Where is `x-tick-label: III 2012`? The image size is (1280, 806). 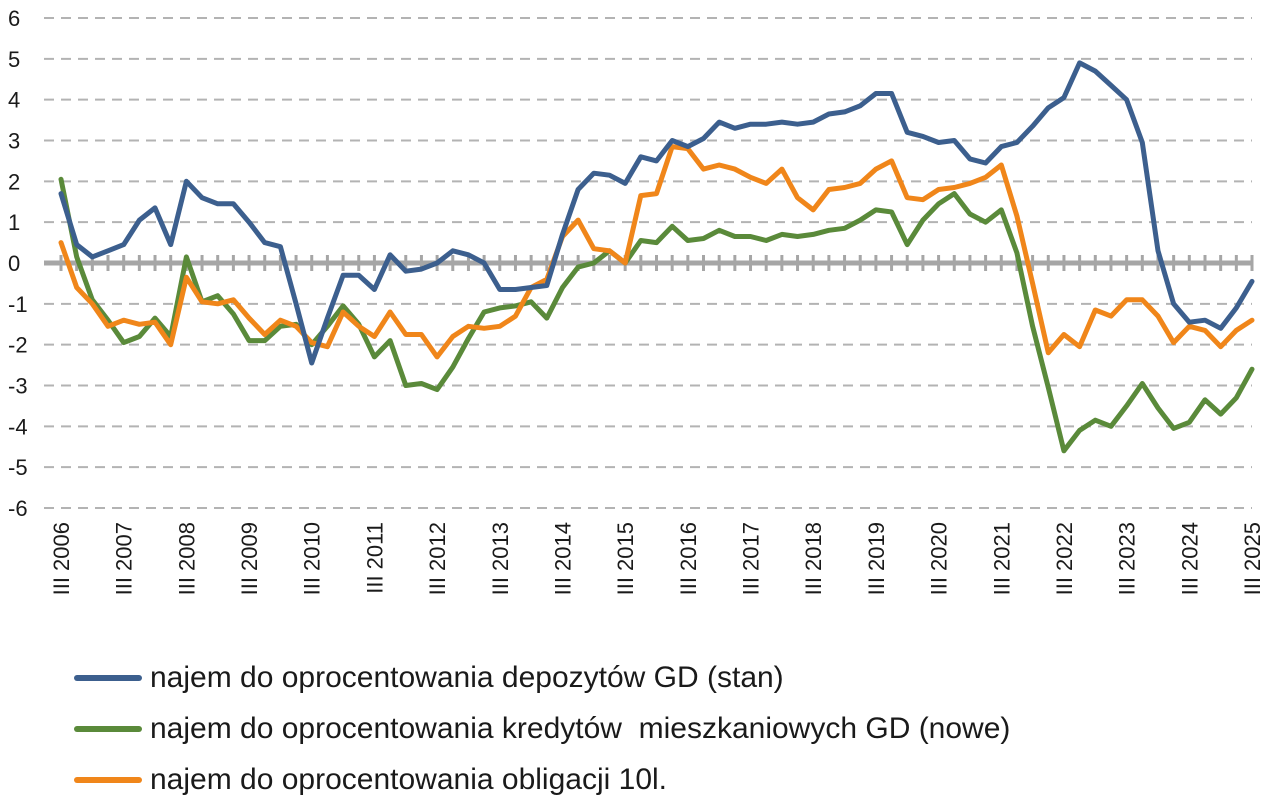 x-tick-label: III 2012 is located at coordinates (437, 558).